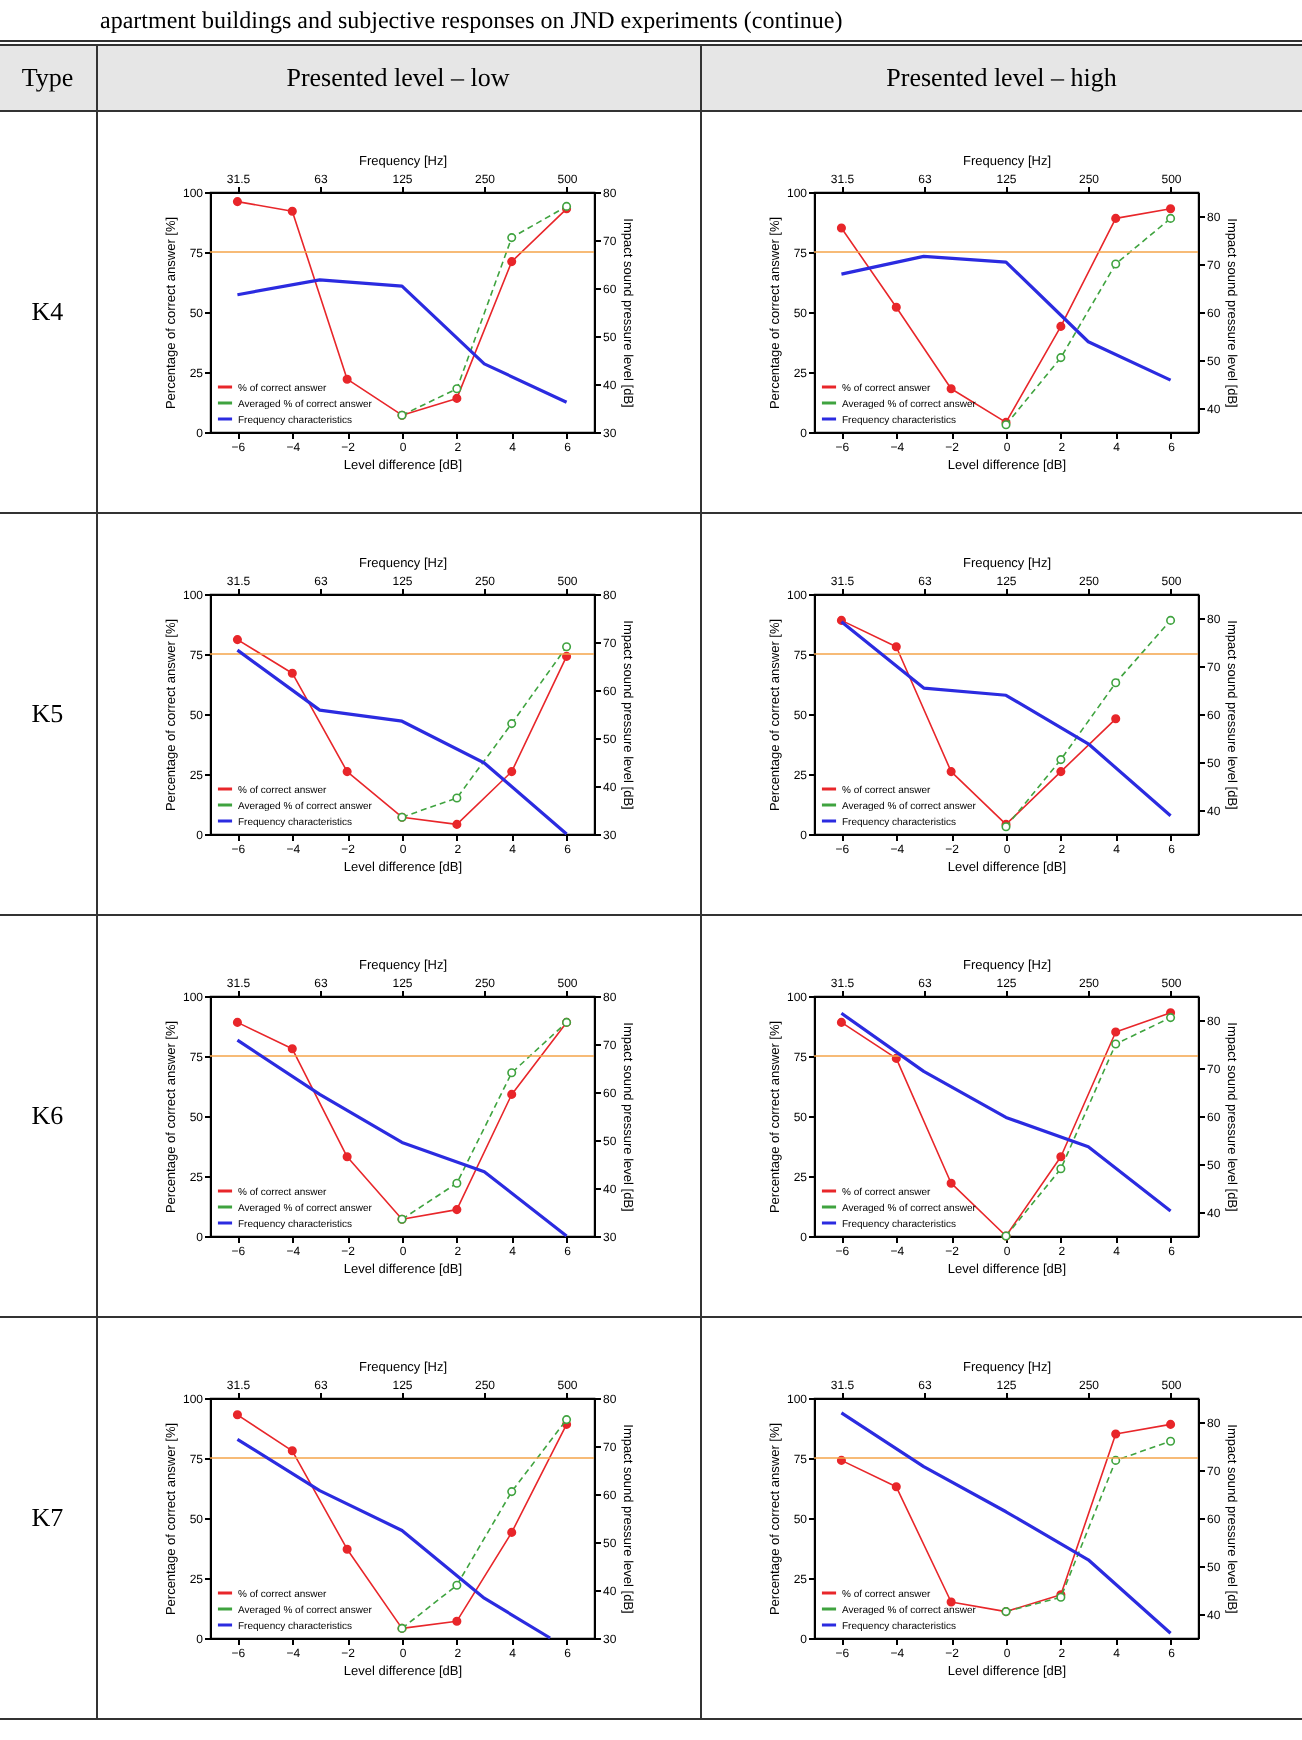 This screenshot has height=1740, width=1302. What do you see at coordinates (48, 1116) in the screenshot?
I see `text: K6` at bounding box center [48, 1116].